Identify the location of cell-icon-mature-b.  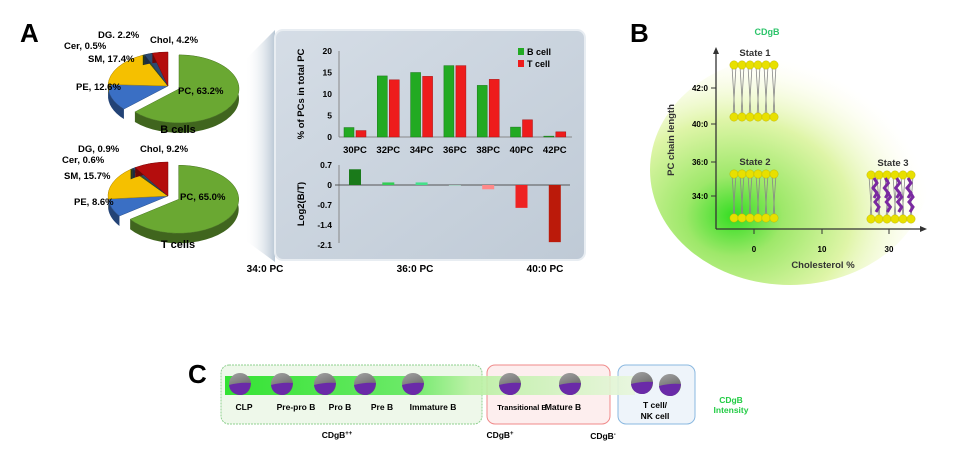
(570, 384).